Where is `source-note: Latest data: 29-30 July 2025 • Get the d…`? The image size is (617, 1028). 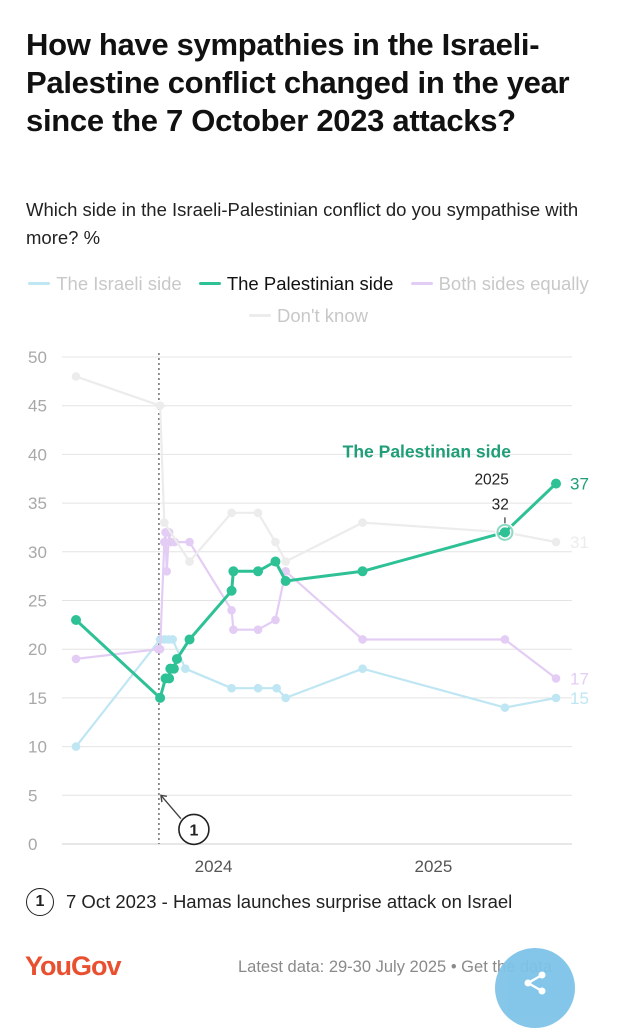 source-note: Latest data: 29-30 July 2025 • Get the d… is located at coordinates (395, 967).